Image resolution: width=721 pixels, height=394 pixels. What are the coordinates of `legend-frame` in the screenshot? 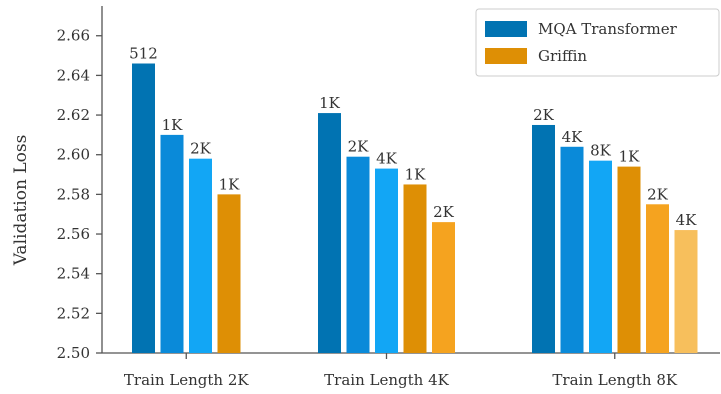 It's located at (597, 42).